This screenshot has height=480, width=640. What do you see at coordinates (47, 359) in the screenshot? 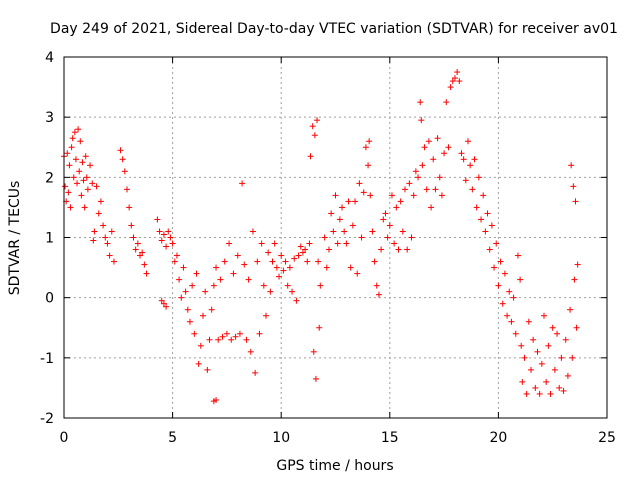
I see `y-tick-label: -1` at bounding box center [47, 359].